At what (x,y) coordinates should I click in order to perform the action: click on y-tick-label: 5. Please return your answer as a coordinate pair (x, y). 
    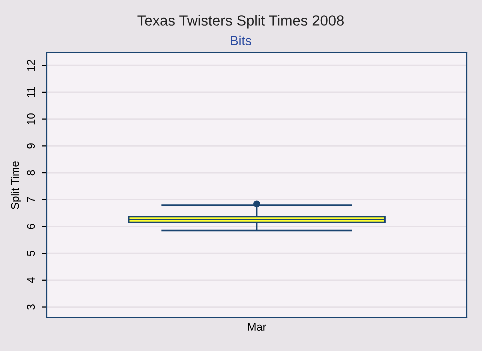
    Looking at the image, I should click on (31, 253).